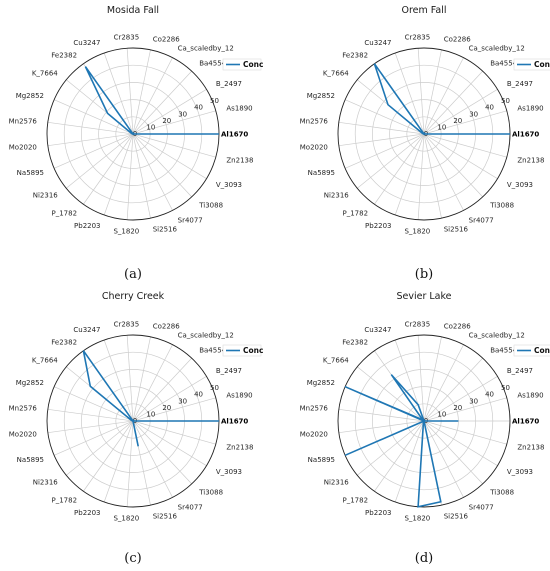  What do you see at coordinates (424, 558) in the screenshot?
I see `panel-label: (d)` at bounding box center [424, 558].